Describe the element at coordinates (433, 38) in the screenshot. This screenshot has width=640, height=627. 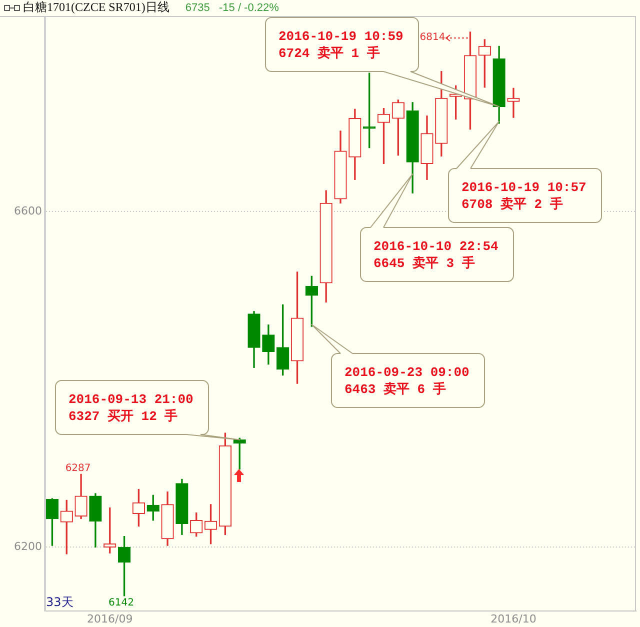
I see `annotation: 6814` at that location.